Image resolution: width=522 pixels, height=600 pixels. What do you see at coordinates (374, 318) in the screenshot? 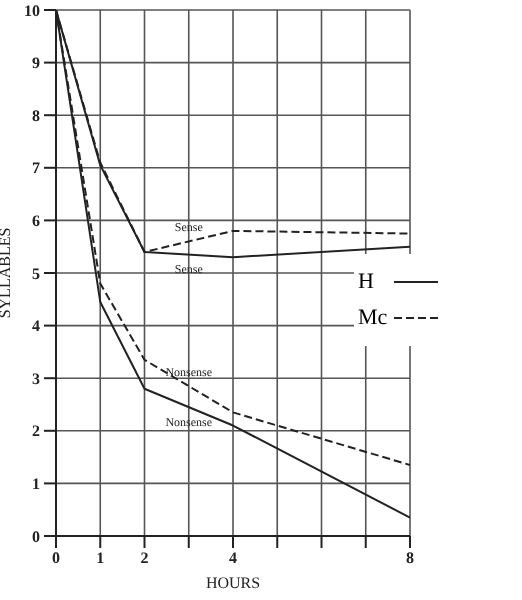
I see `legend-label: Mc` at bounding box center [374, 318].